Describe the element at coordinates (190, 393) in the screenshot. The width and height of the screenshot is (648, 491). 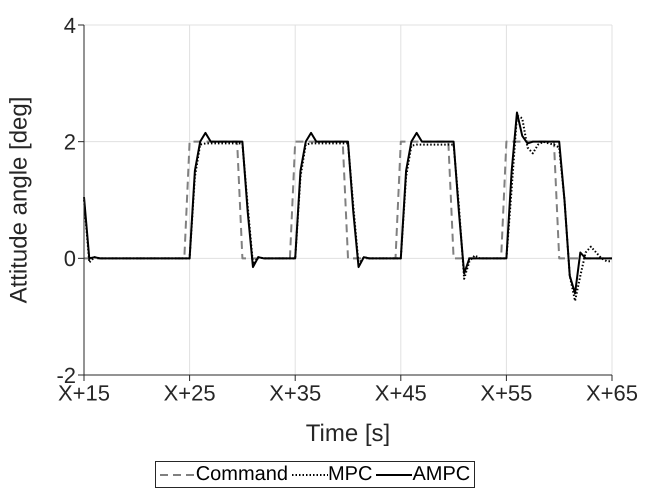
I see `x-tick-label: X+25` at that location.